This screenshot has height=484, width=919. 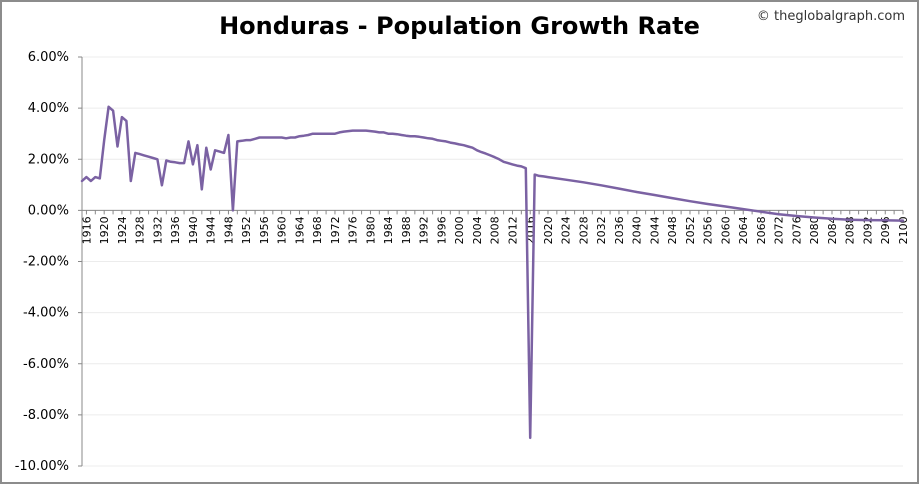 I want to click on x-tick-label: 2032, so click(x=601, y=230).